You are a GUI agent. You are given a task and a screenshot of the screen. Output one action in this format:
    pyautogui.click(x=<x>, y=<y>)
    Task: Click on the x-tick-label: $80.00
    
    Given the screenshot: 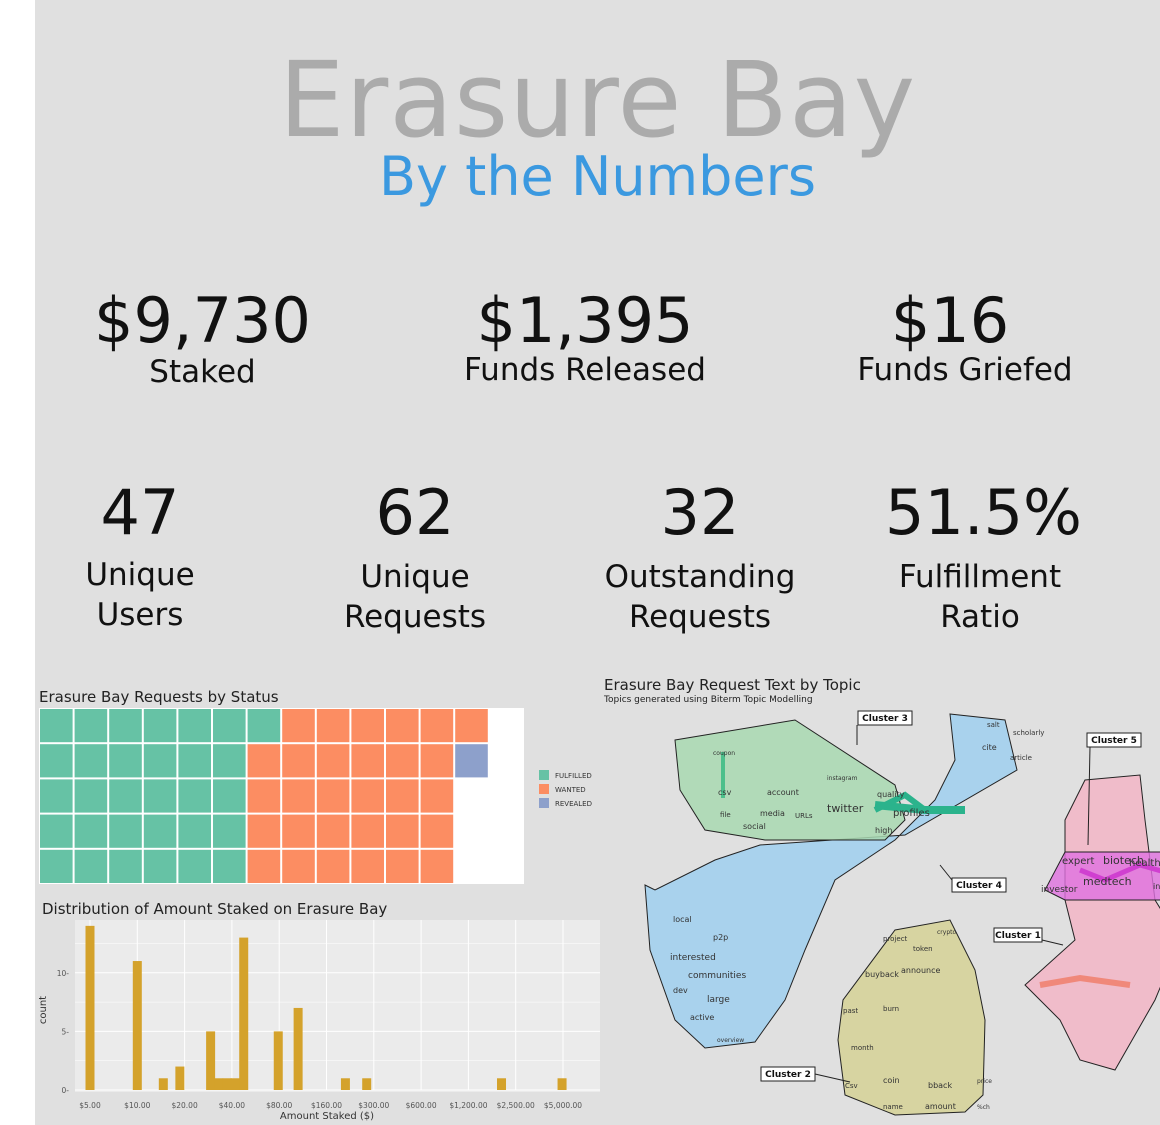 What is the action you would take?
    pyautogui.click(x=279, y=1105)
    